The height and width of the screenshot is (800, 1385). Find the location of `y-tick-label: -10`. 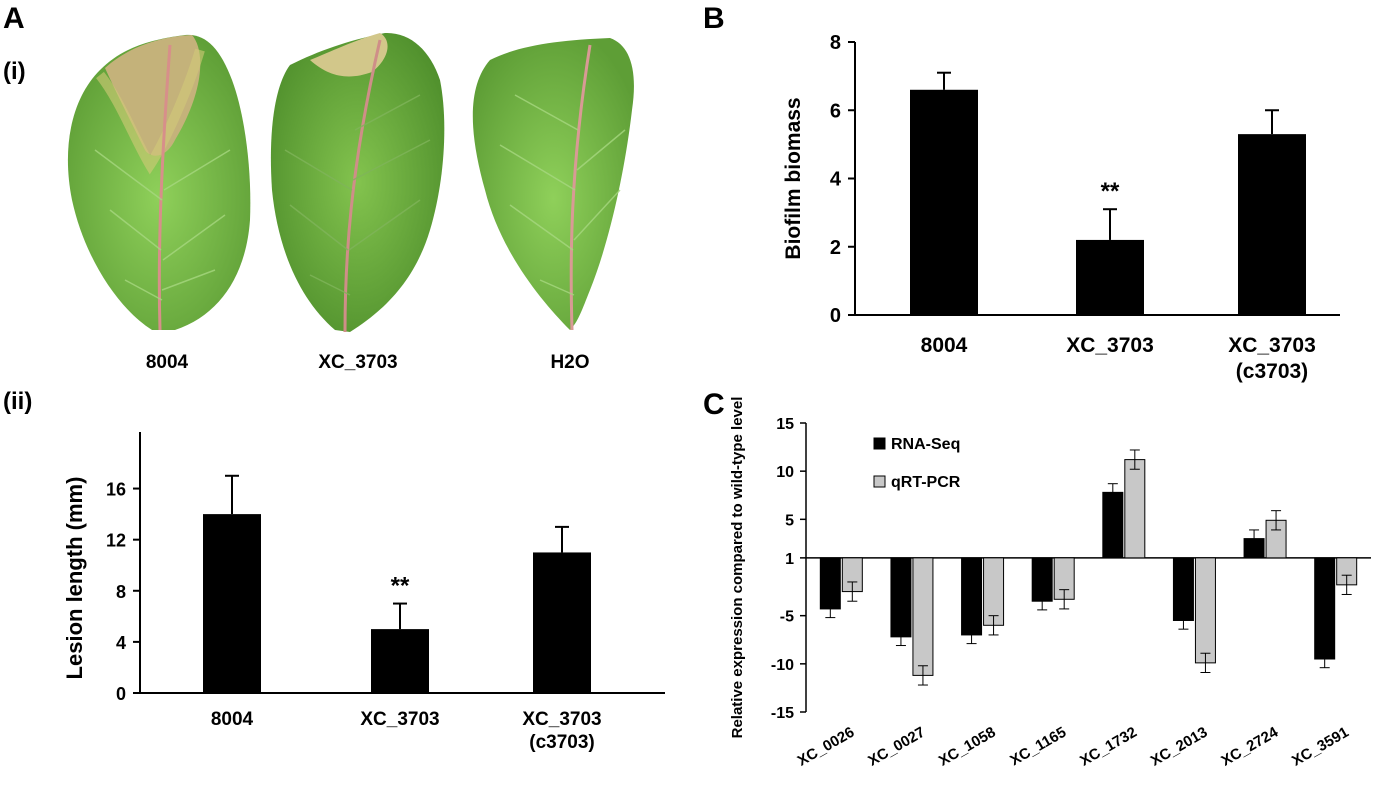

y-tick-label: -10 is located at coordinates (782, 665).